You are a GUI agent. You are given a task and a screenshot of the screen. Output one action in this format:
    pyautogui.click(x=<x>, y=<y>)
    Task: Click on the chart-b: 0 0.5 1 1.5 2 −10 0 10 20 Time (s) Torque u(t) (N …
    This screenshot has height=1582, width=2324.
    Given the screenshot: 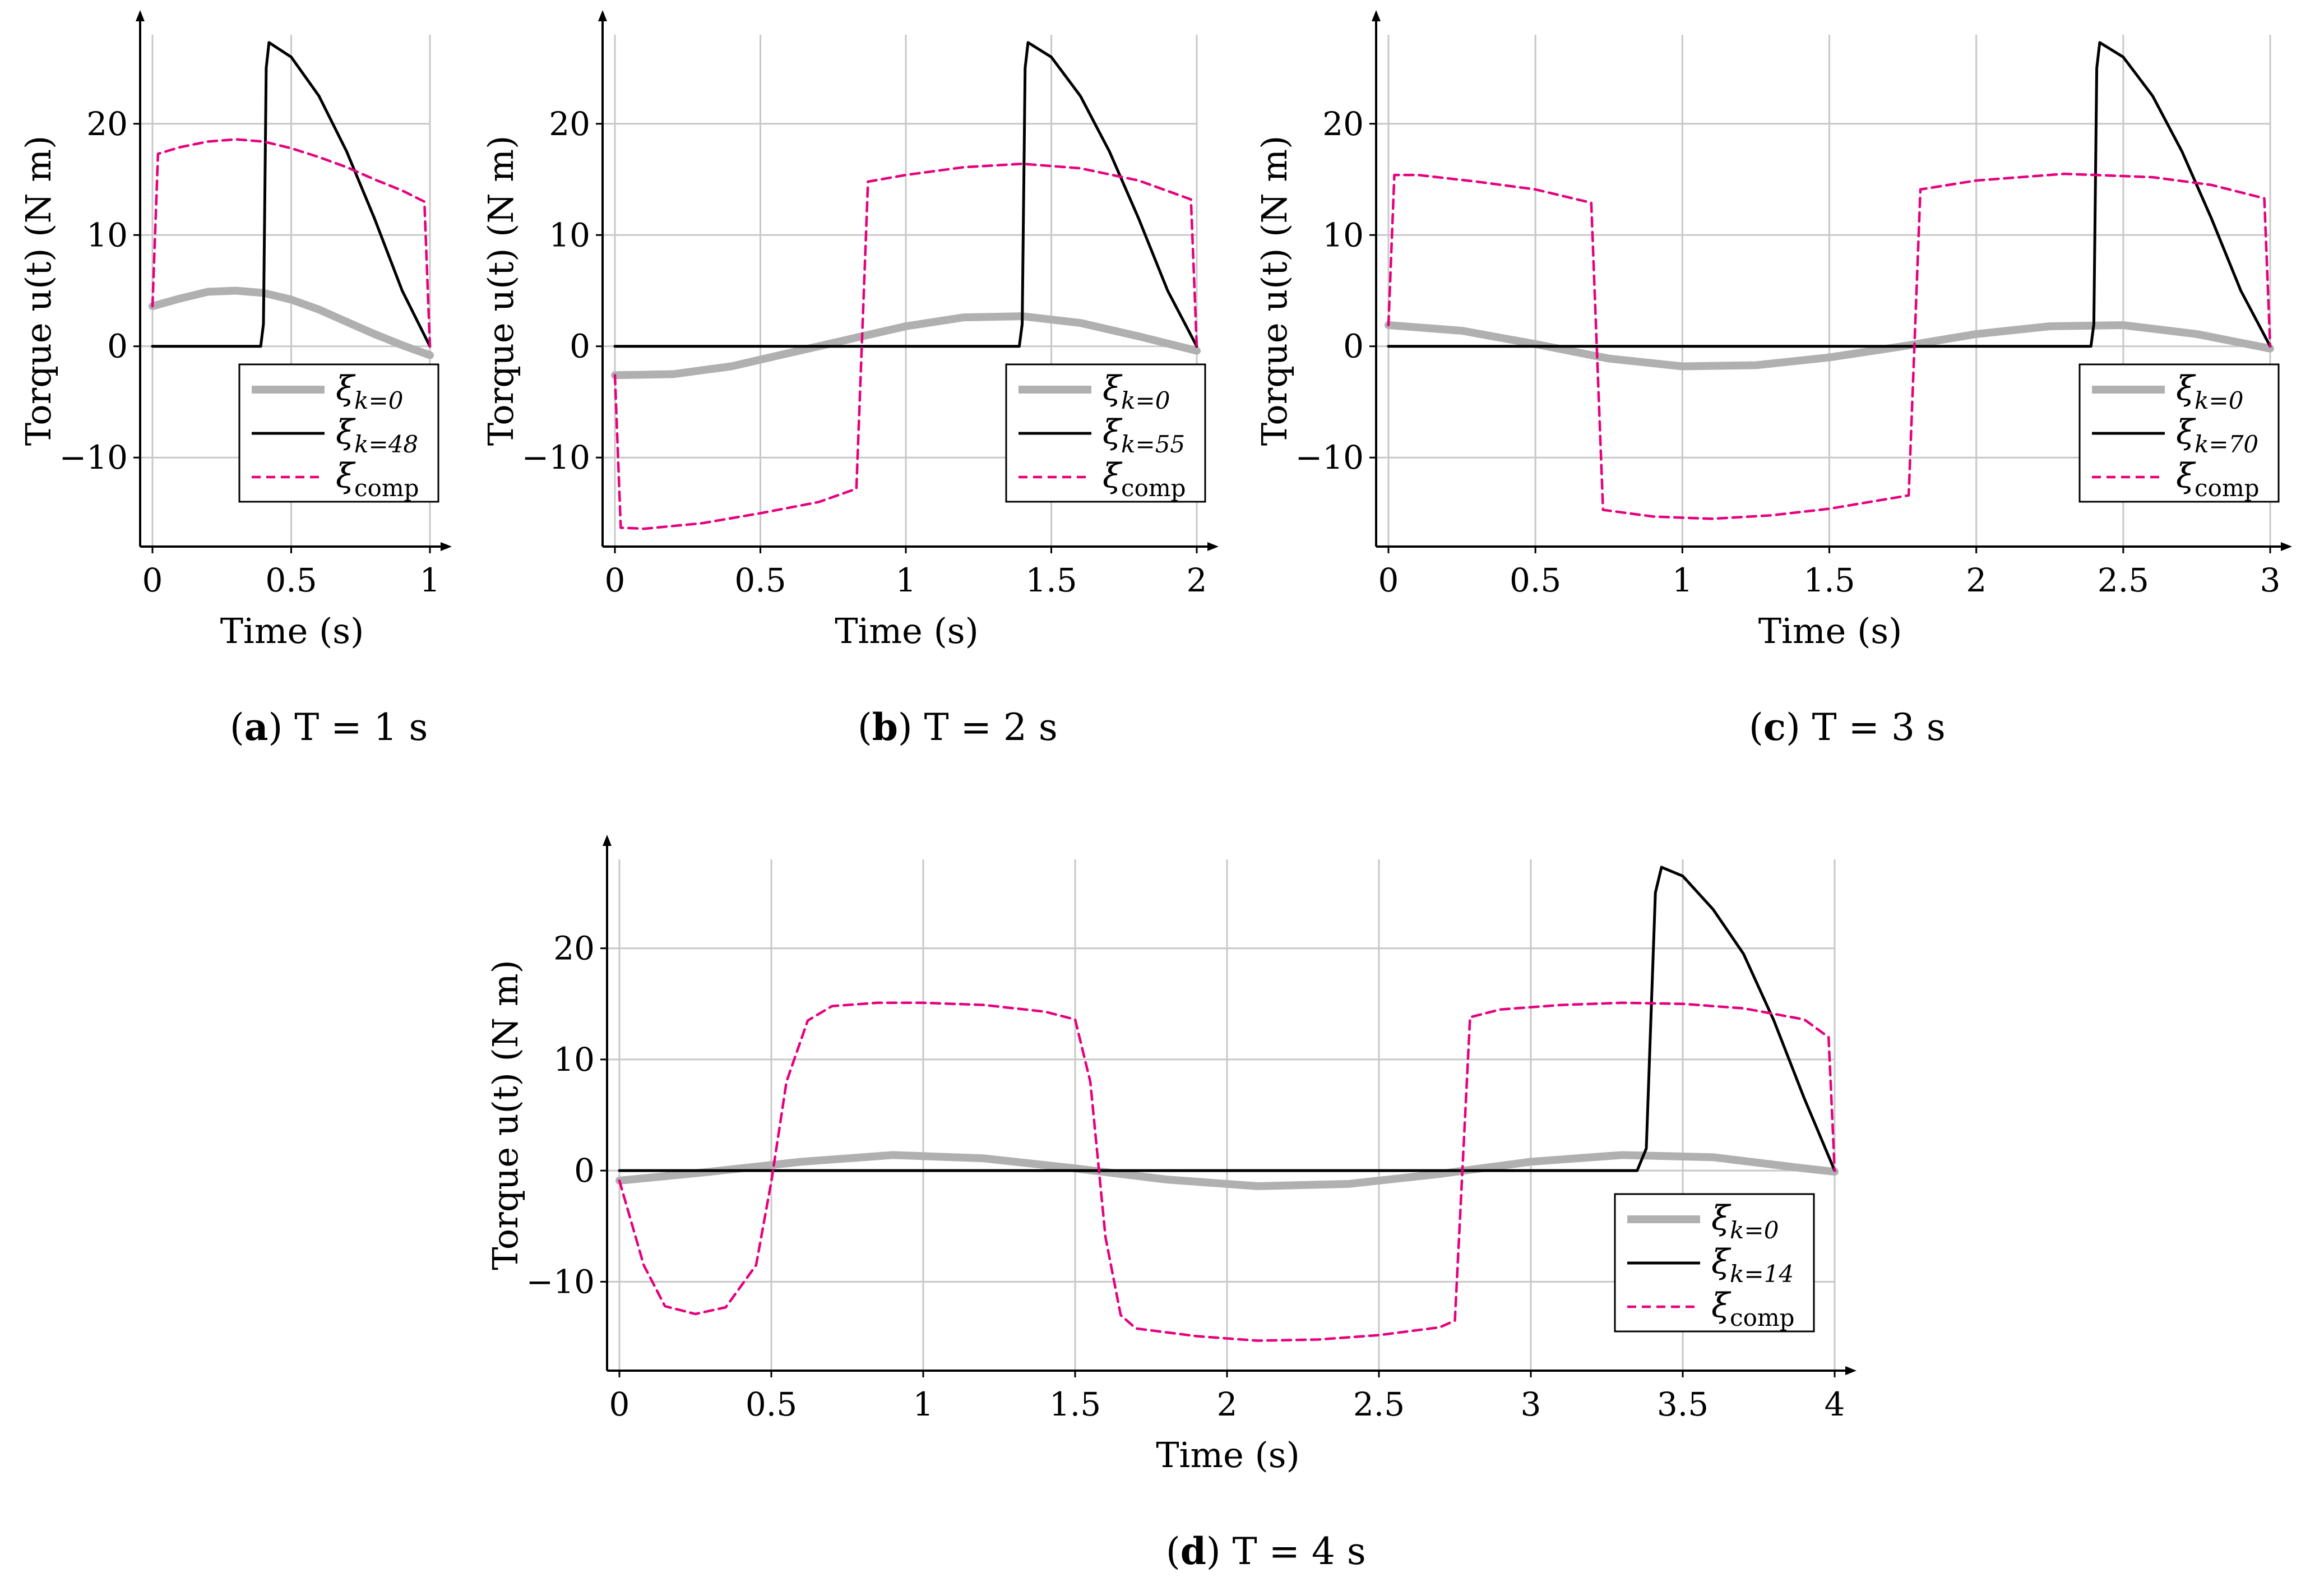 What is the action you would take?
    pyautogui.click(x=849, y=379)
    